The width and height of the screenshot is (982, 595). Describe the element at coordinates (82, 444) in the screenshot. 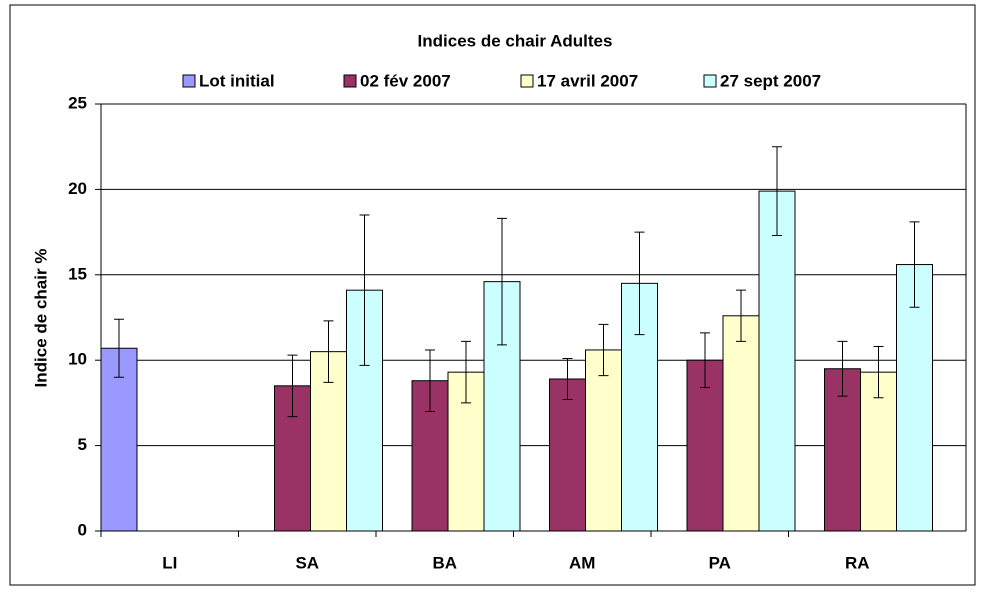

I see `y-tick-label: 5` at that location.